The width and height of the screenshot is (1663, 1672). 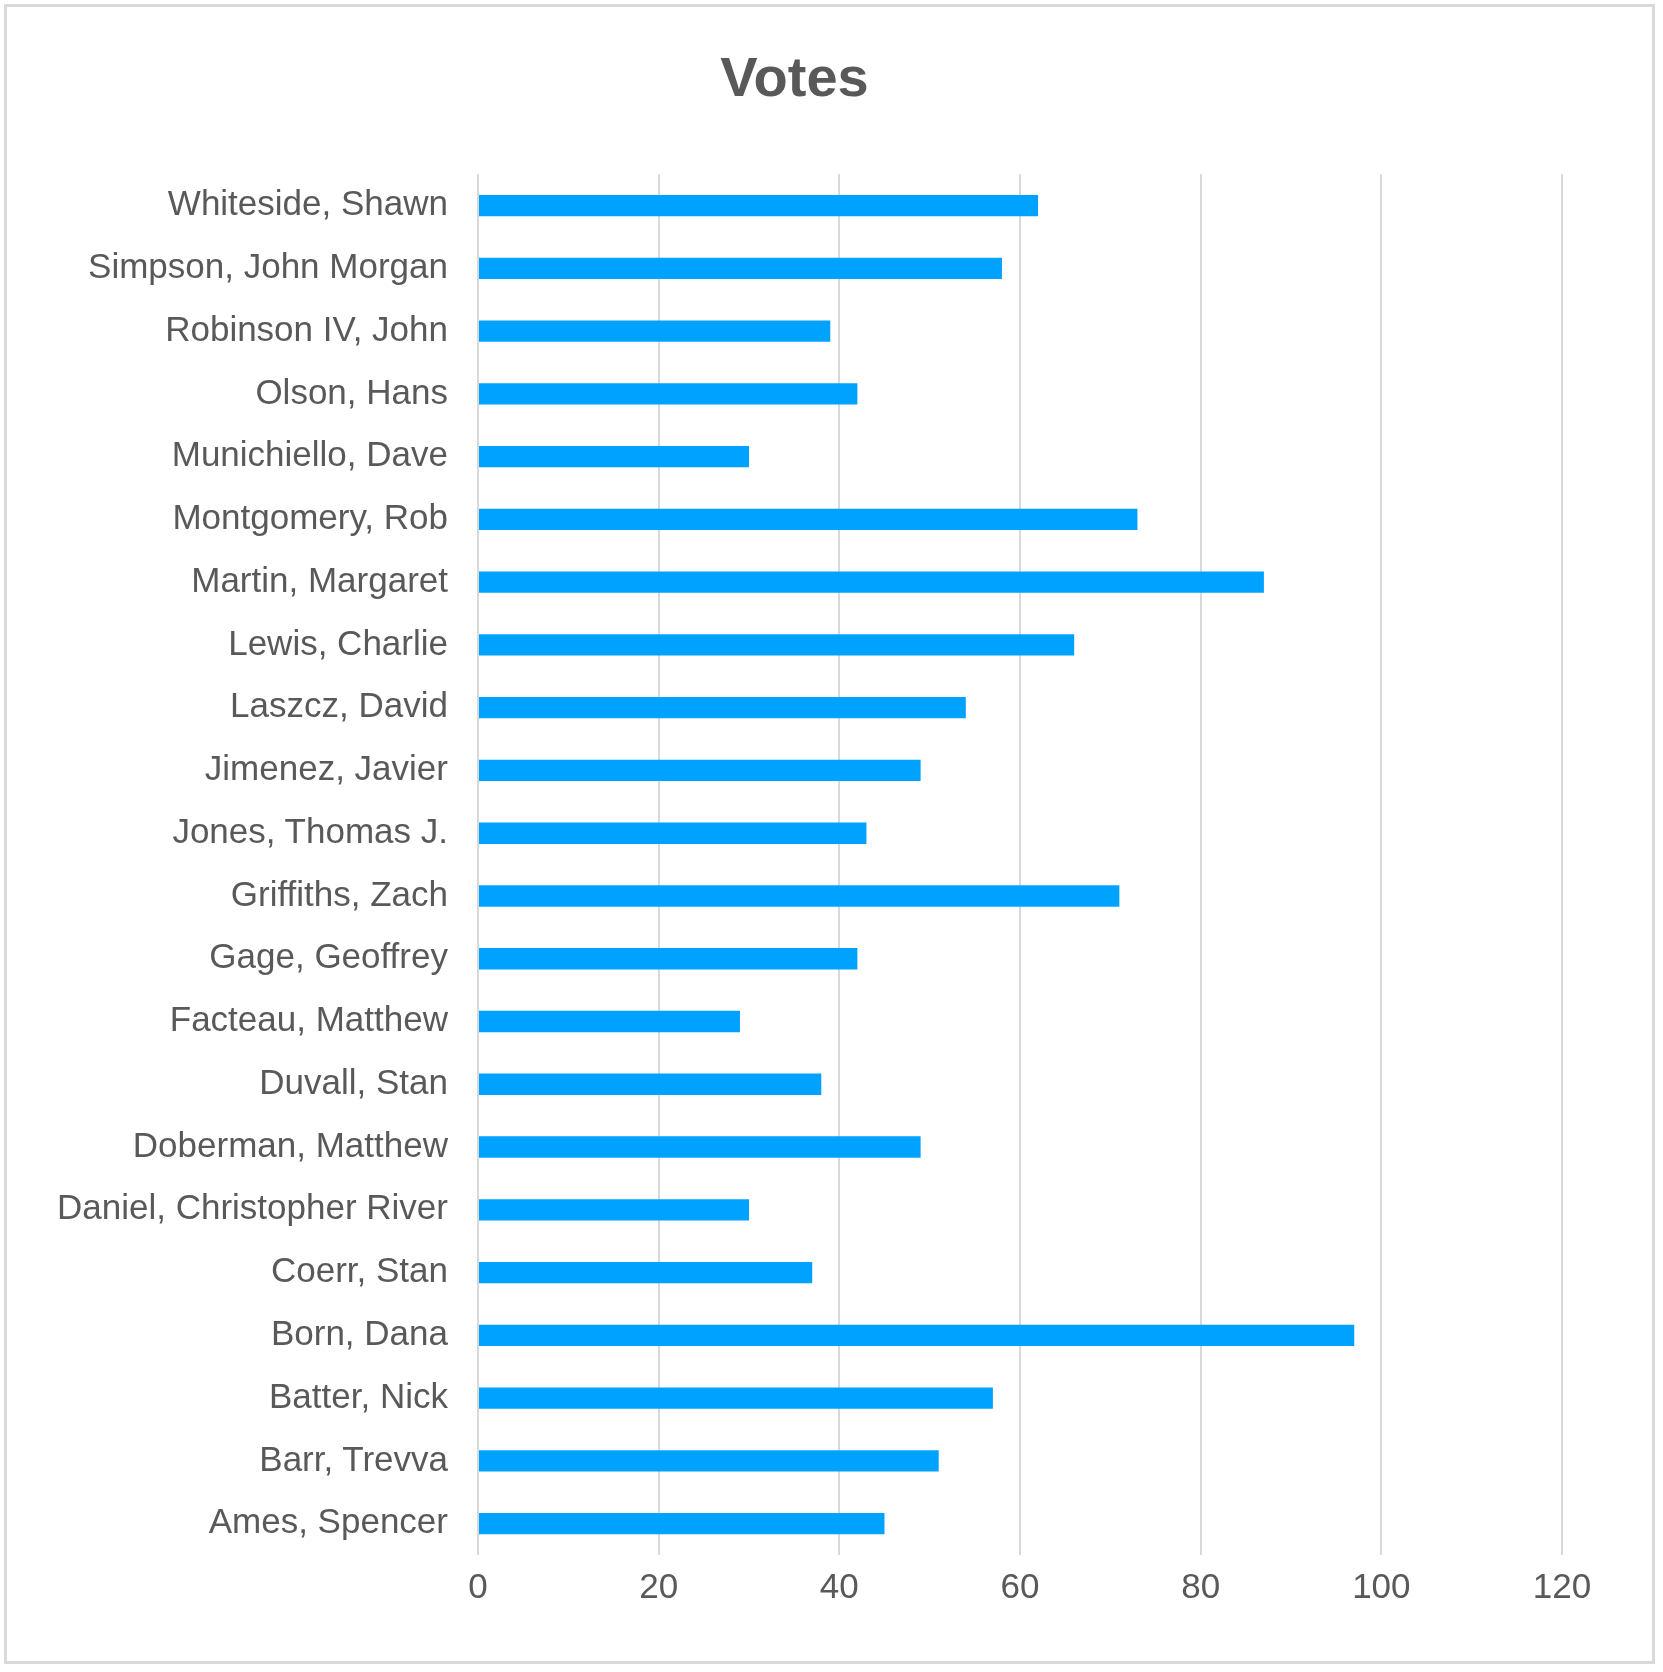 I want to click on y-tick-label: Coerr, Stan, so click(x=359, y=1270).